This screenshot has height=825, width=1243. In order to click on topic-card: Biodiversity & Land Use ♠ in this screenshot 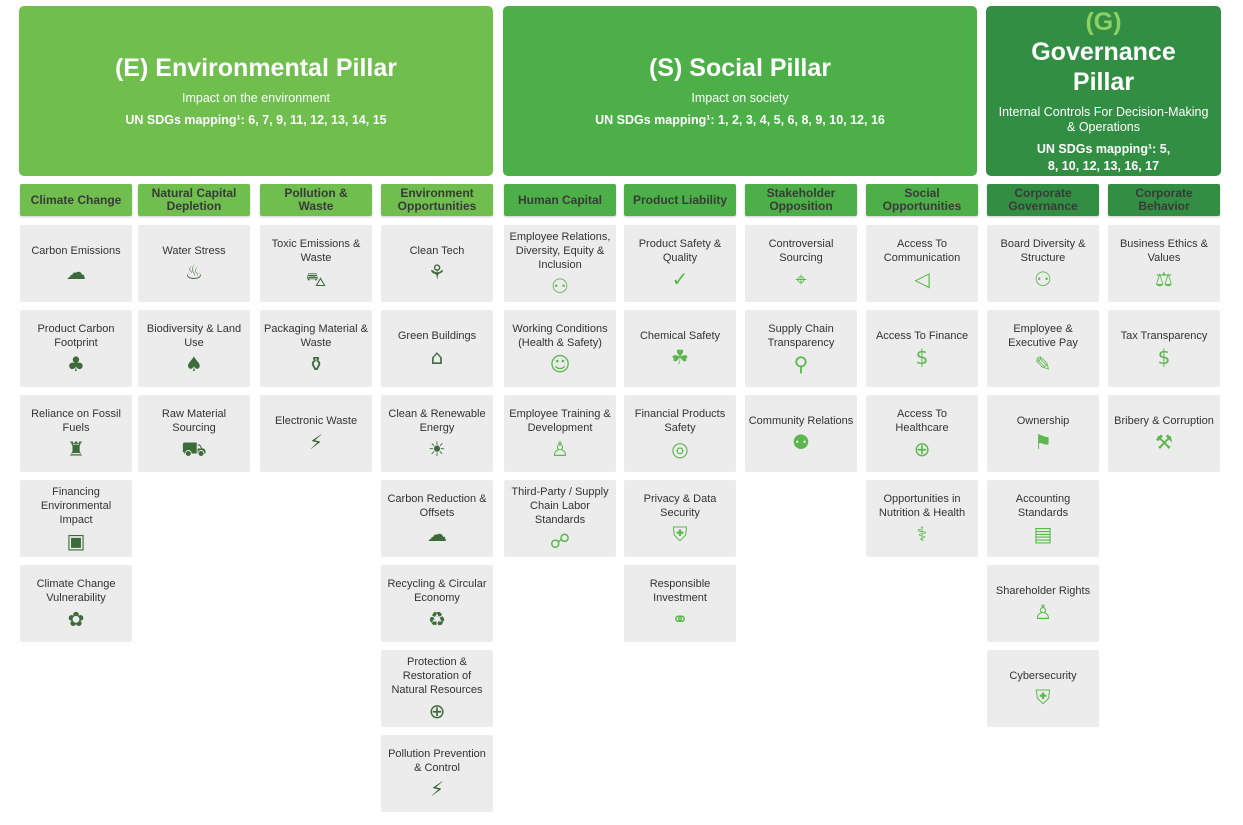, I will do `click(194, 348)`.